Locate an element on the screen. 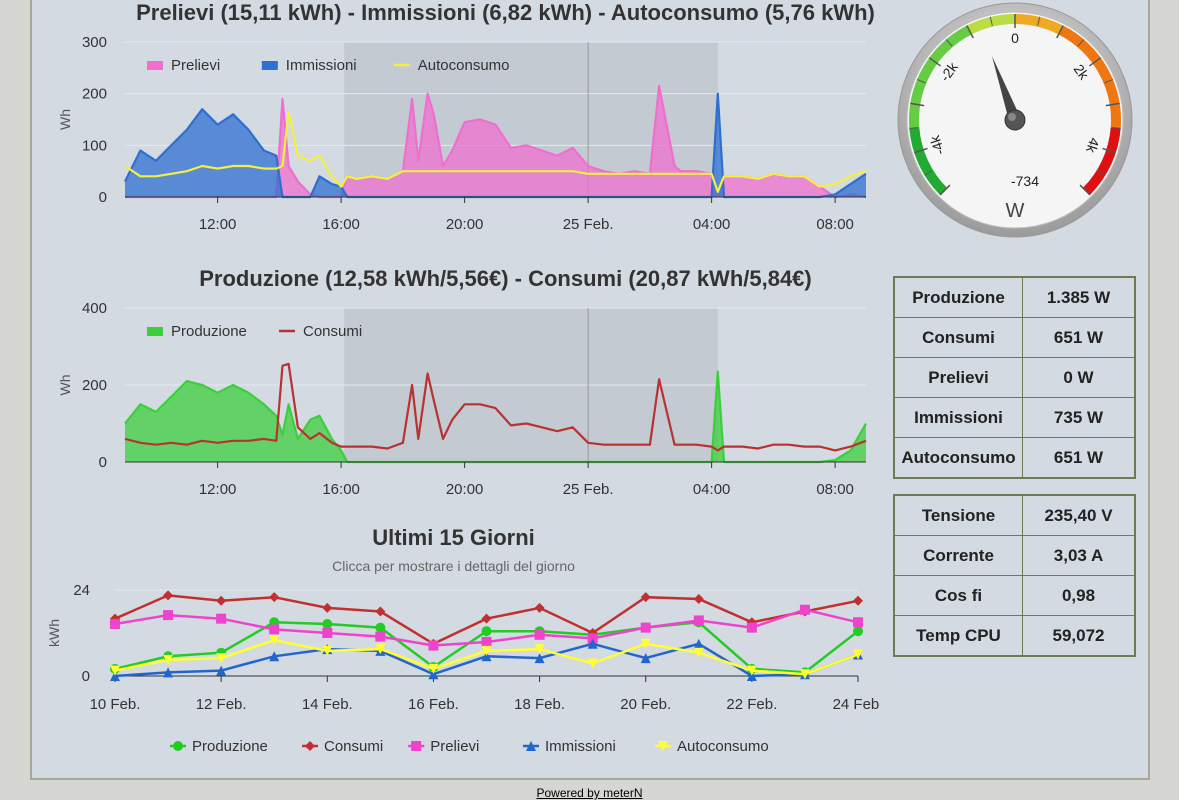  series-consumi is located at coordinates (486, 619).